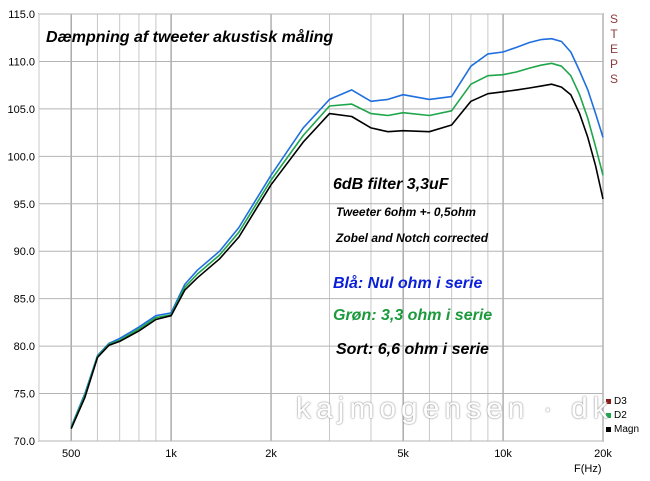  I want to click on annotation-filter: 6dB filter 3,3uF, so click(391, 184).